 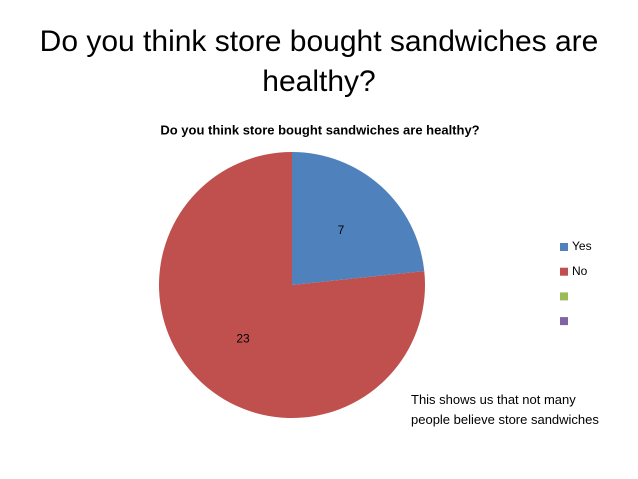 I want to click on data-label: 23, so click(x=243, y=339).